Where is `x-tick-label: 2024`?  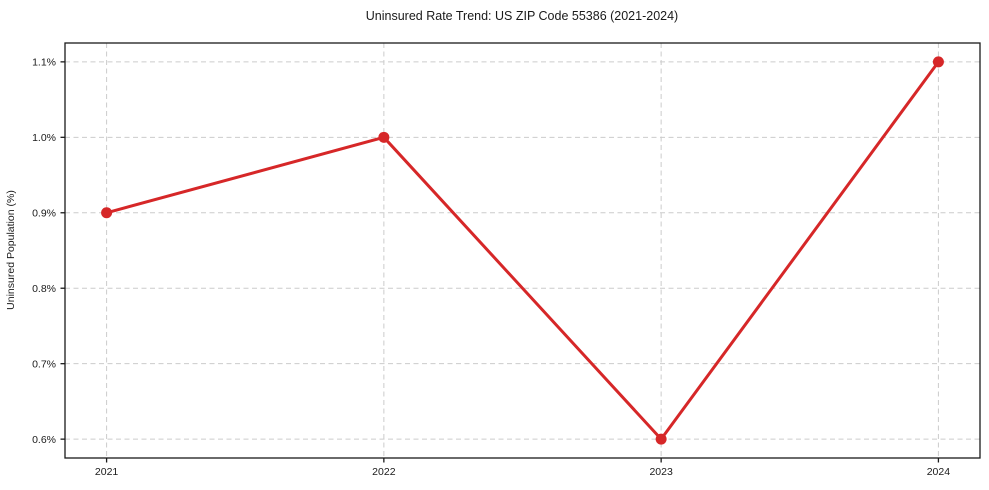 x-tick-label: 2024 is located at coordinates (939, 472).